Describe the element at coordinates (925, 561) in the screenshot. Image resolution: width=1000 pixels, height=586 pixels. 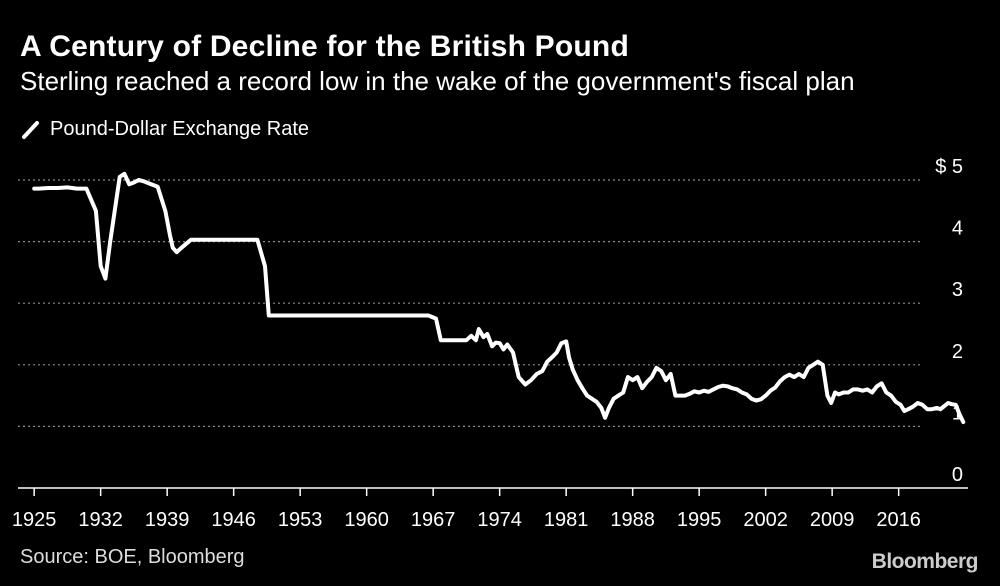
I see `bloomberg-logo: Bloomberg` at that location.